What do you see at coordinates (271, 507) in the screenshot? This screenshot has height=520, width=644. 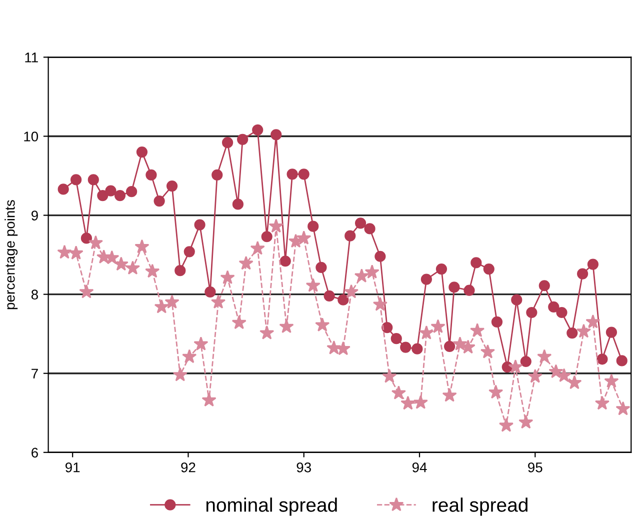 I see `legend-label: nominal spread` at bounding box center [271, 507].